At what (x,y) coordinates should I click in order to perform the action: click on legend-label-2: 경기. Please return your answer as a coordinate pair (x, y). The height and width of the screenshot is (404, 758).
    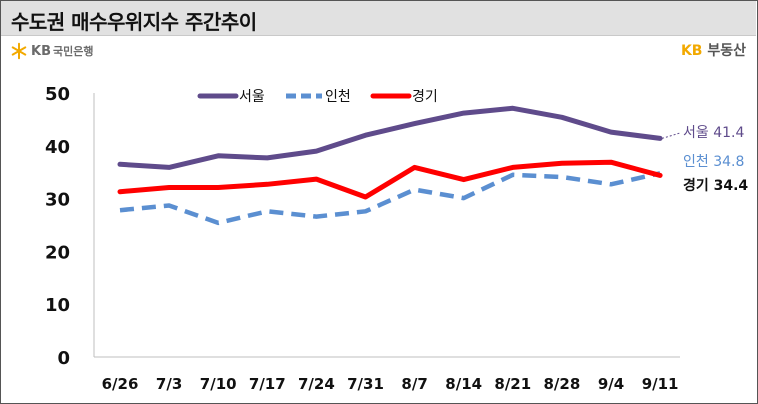
    Looking at the image, I should click on (425, 97).